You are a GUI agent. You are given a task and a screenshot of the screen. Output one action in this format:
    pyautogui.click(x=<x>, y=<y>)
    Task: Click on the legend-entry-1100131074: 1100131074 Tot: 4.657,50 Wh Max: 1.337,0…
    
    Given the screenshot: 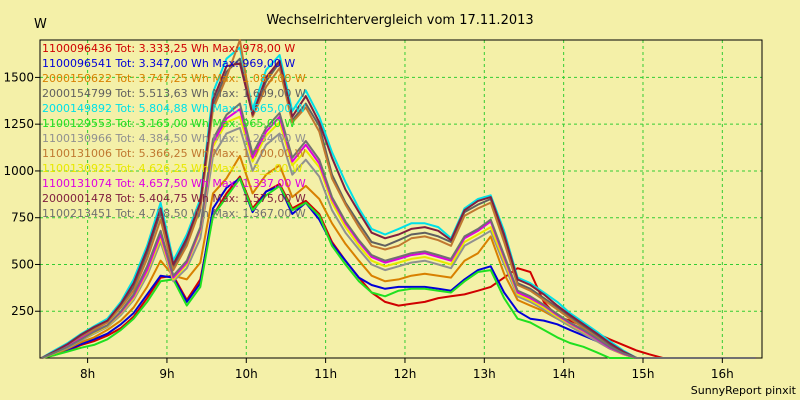 What is the action you would take?
    pyautogui.click(x=174, y=183)
    